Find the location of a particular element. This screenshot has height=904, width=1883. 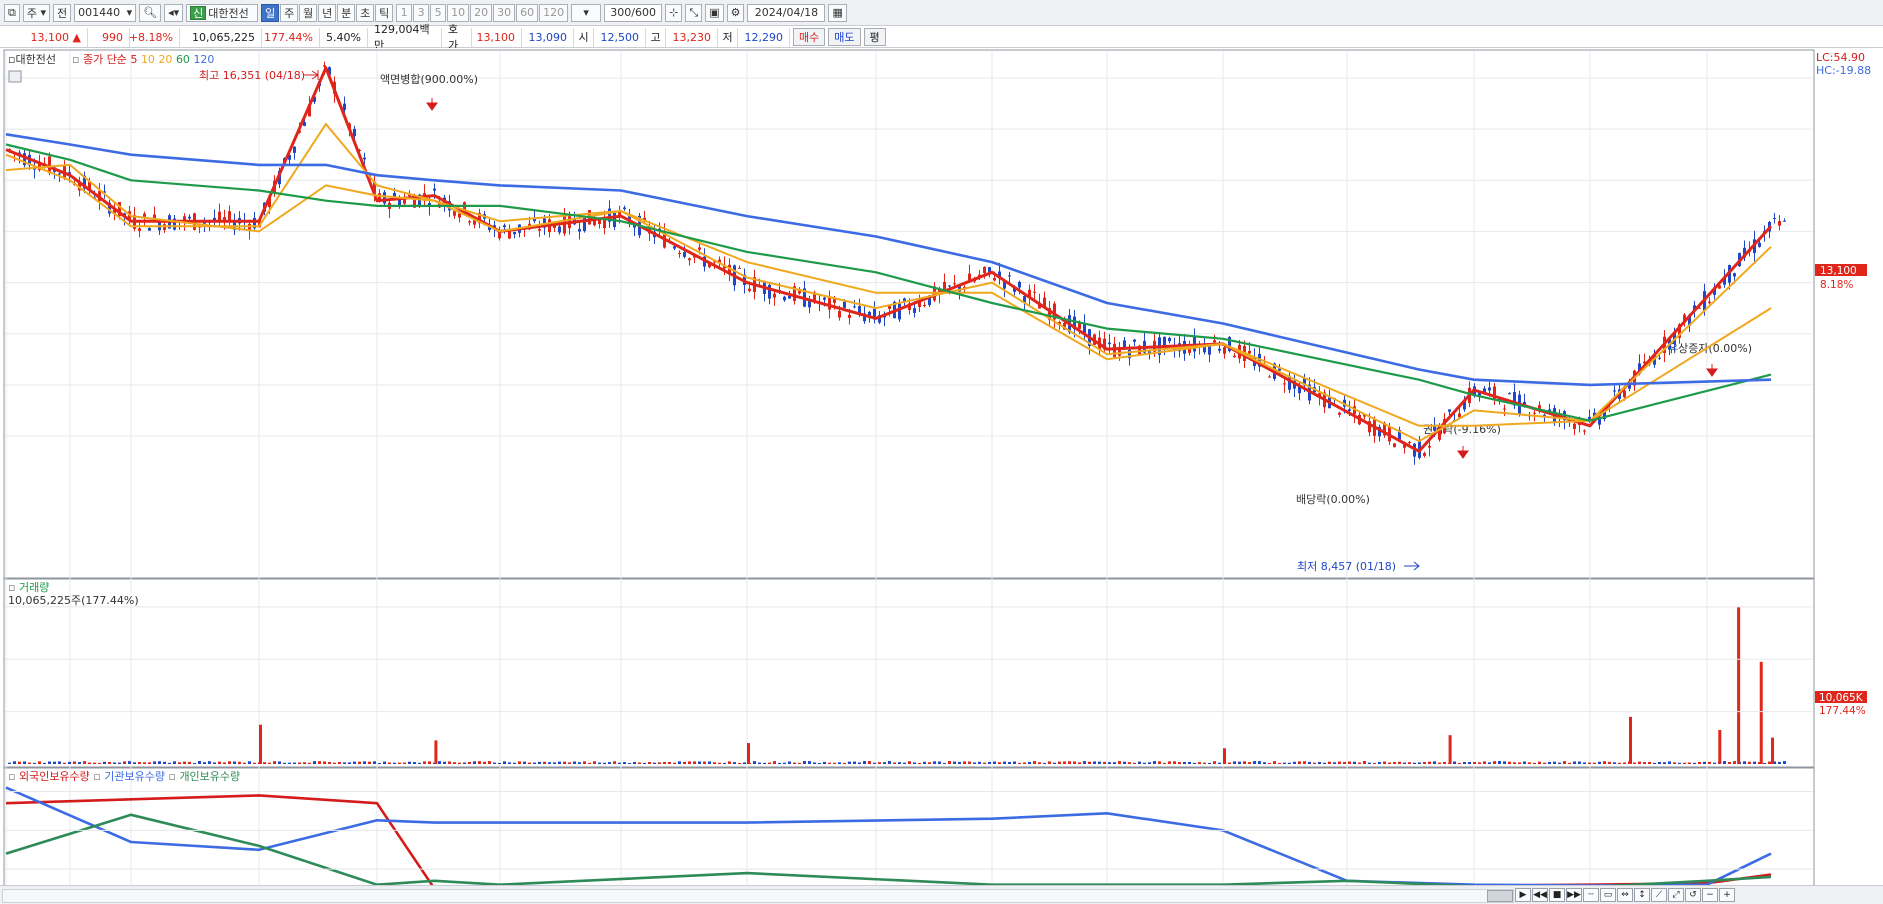

forward-icon: ▶▶ is located at coordinates (1574, 895).